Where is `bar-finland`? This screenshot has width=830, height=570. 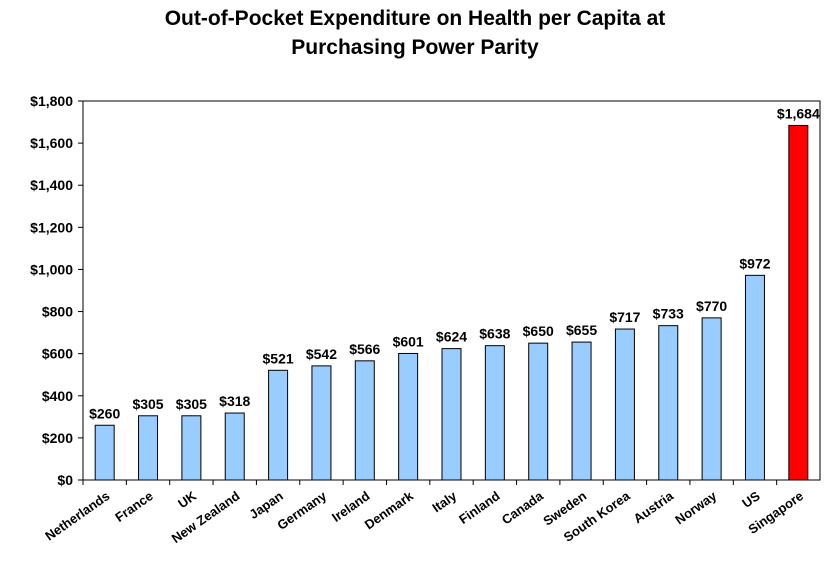 bar-finland is located at coordinates (494, 413).